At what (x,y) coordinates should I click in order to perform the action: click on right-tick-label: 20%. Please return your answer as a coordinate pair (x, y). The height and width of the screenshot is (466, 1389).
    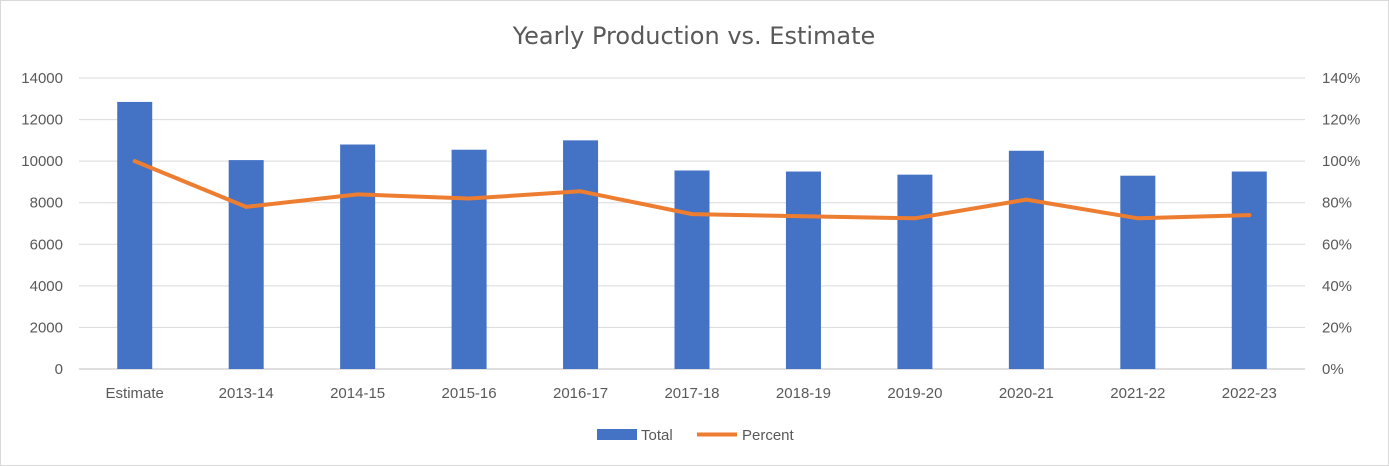
    Looking at the image, I should click on (1337, 327).